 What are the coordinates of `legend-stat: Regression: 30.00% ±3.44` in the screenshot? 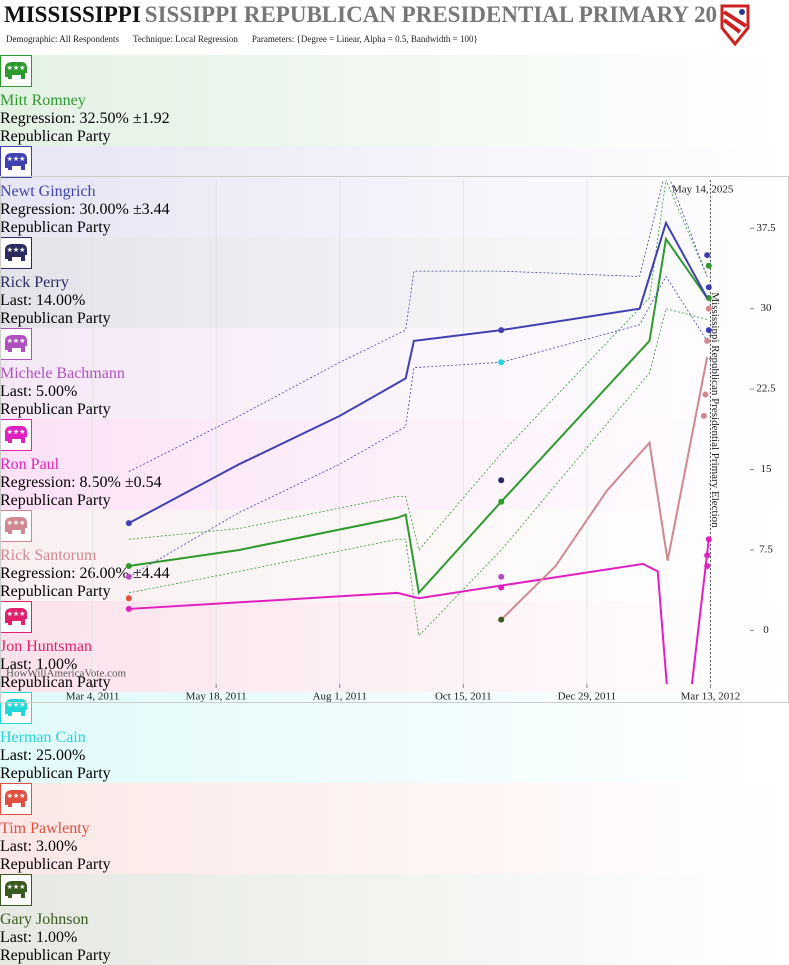 It's located at (85, 209).